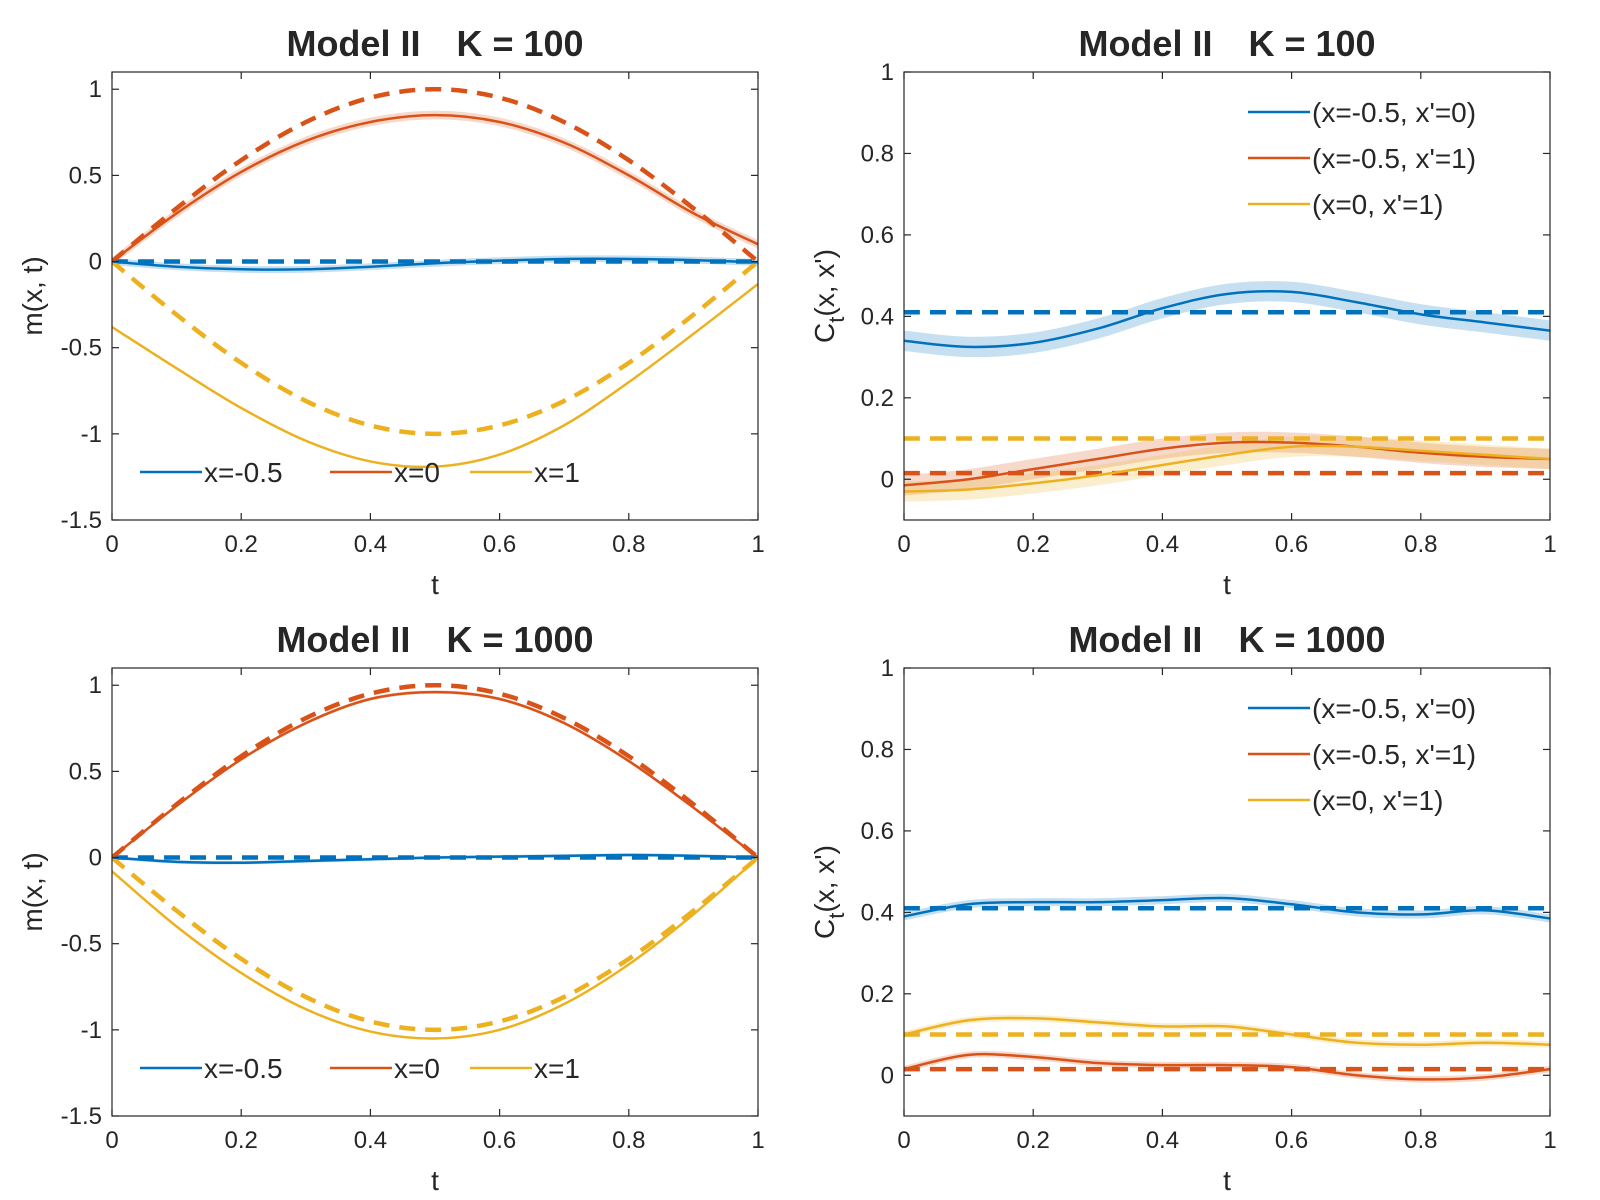  What do you see at coordinates (243, 1068) in the screenshot?
I see `legend-label-1: x=-0.5` at bounding box center [243, 1068].